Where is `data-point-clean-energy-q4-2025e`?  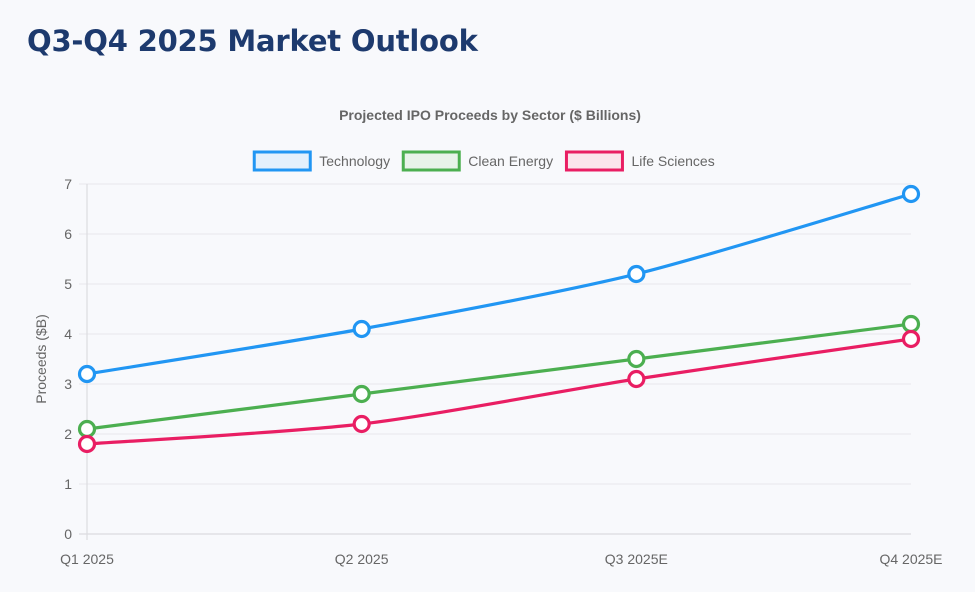 data-point-clean-energy-q4-2025e is located at coordinates (911, 324).